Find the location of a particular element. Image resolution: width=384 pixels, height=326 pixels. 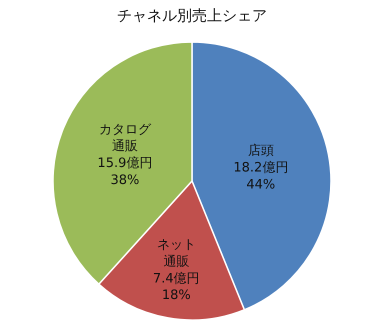

data-label: 7.4億円 18% is located at coordinates (176, 287).